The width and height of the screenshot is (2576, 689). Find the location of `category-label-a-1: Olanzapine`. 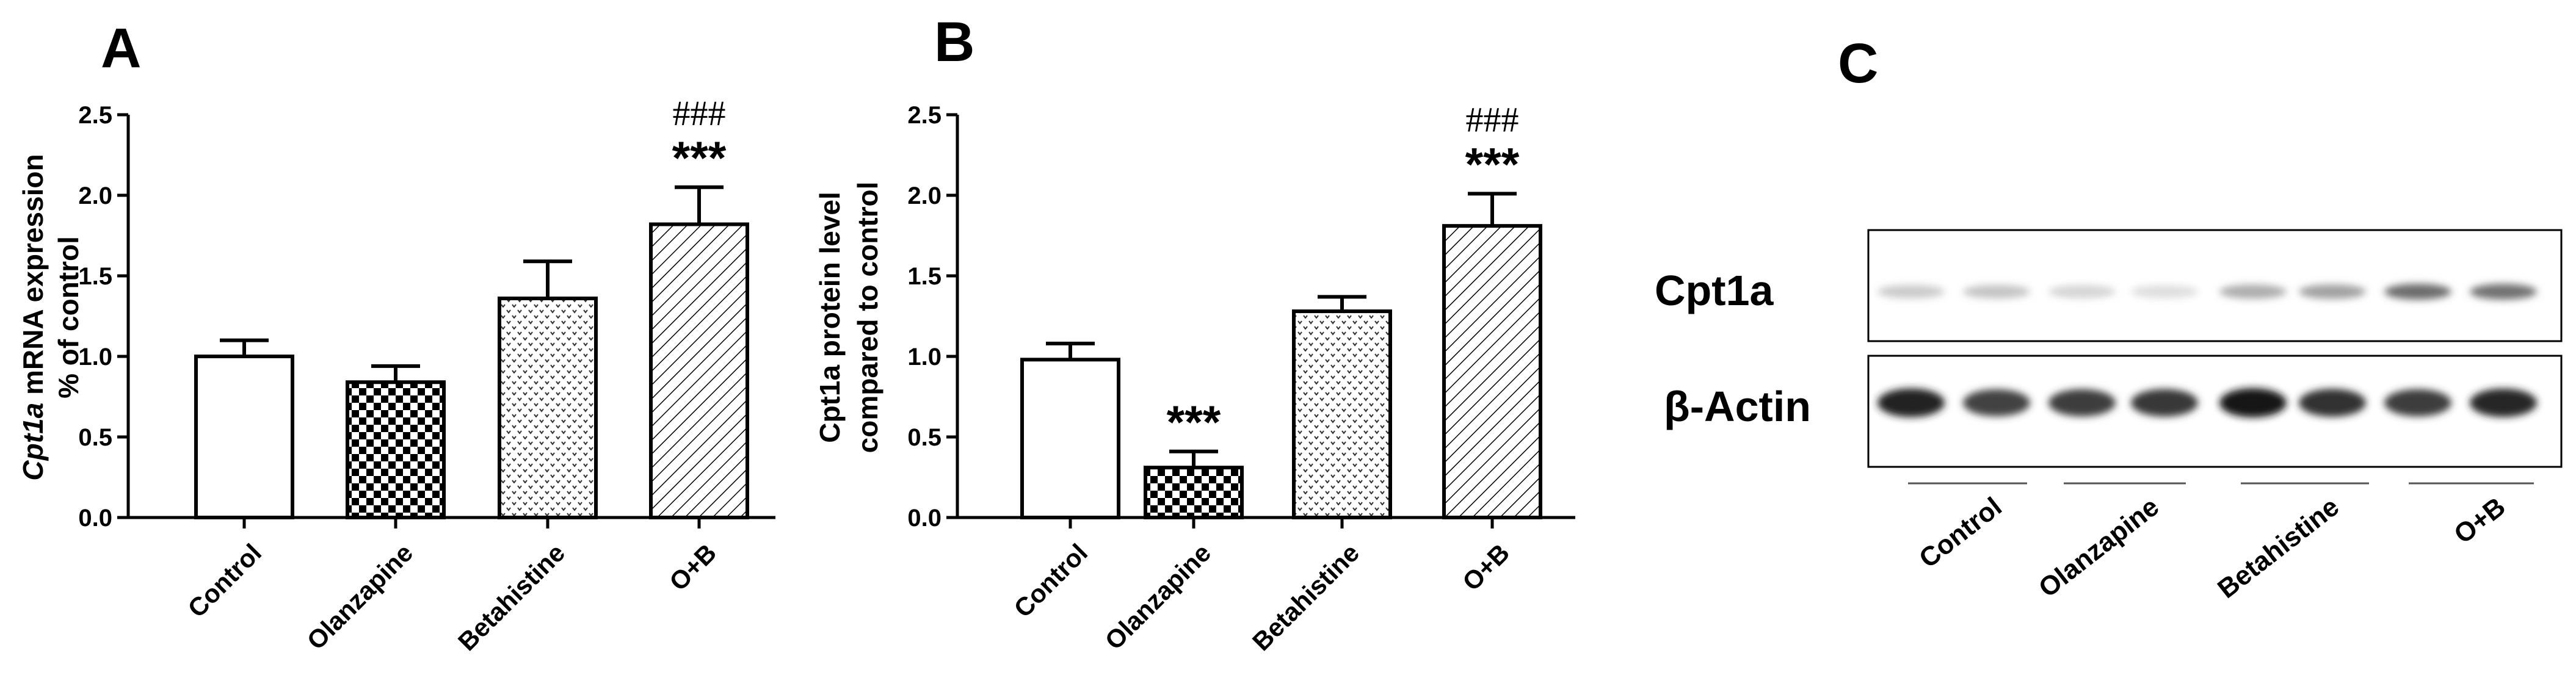

category-label-a-1: Olanzapine is located at coordinates (359, 596).